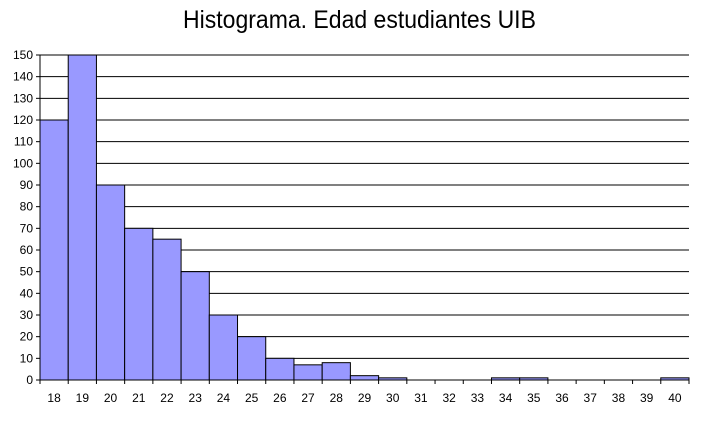 The height and width of the screenshot is (428, 719). I want to click on y-tick-label: 0, so click(29, 380).